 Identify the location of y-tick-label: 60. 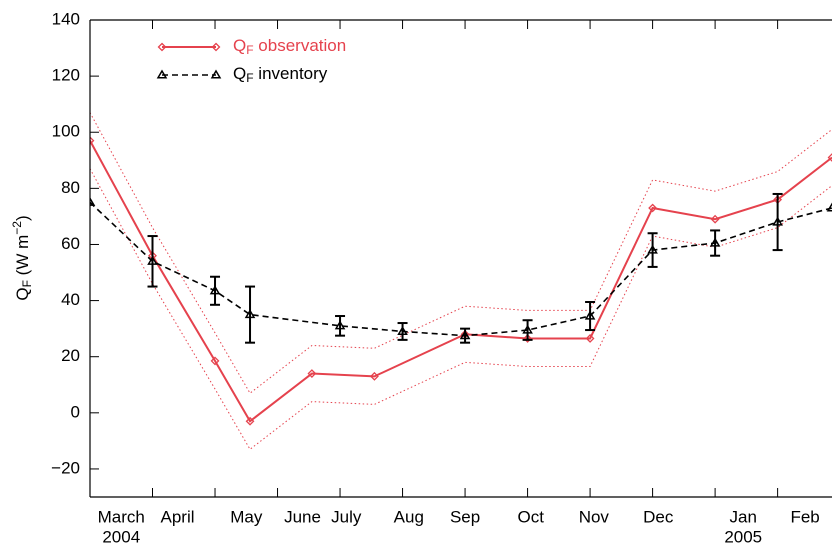
(70, 243).